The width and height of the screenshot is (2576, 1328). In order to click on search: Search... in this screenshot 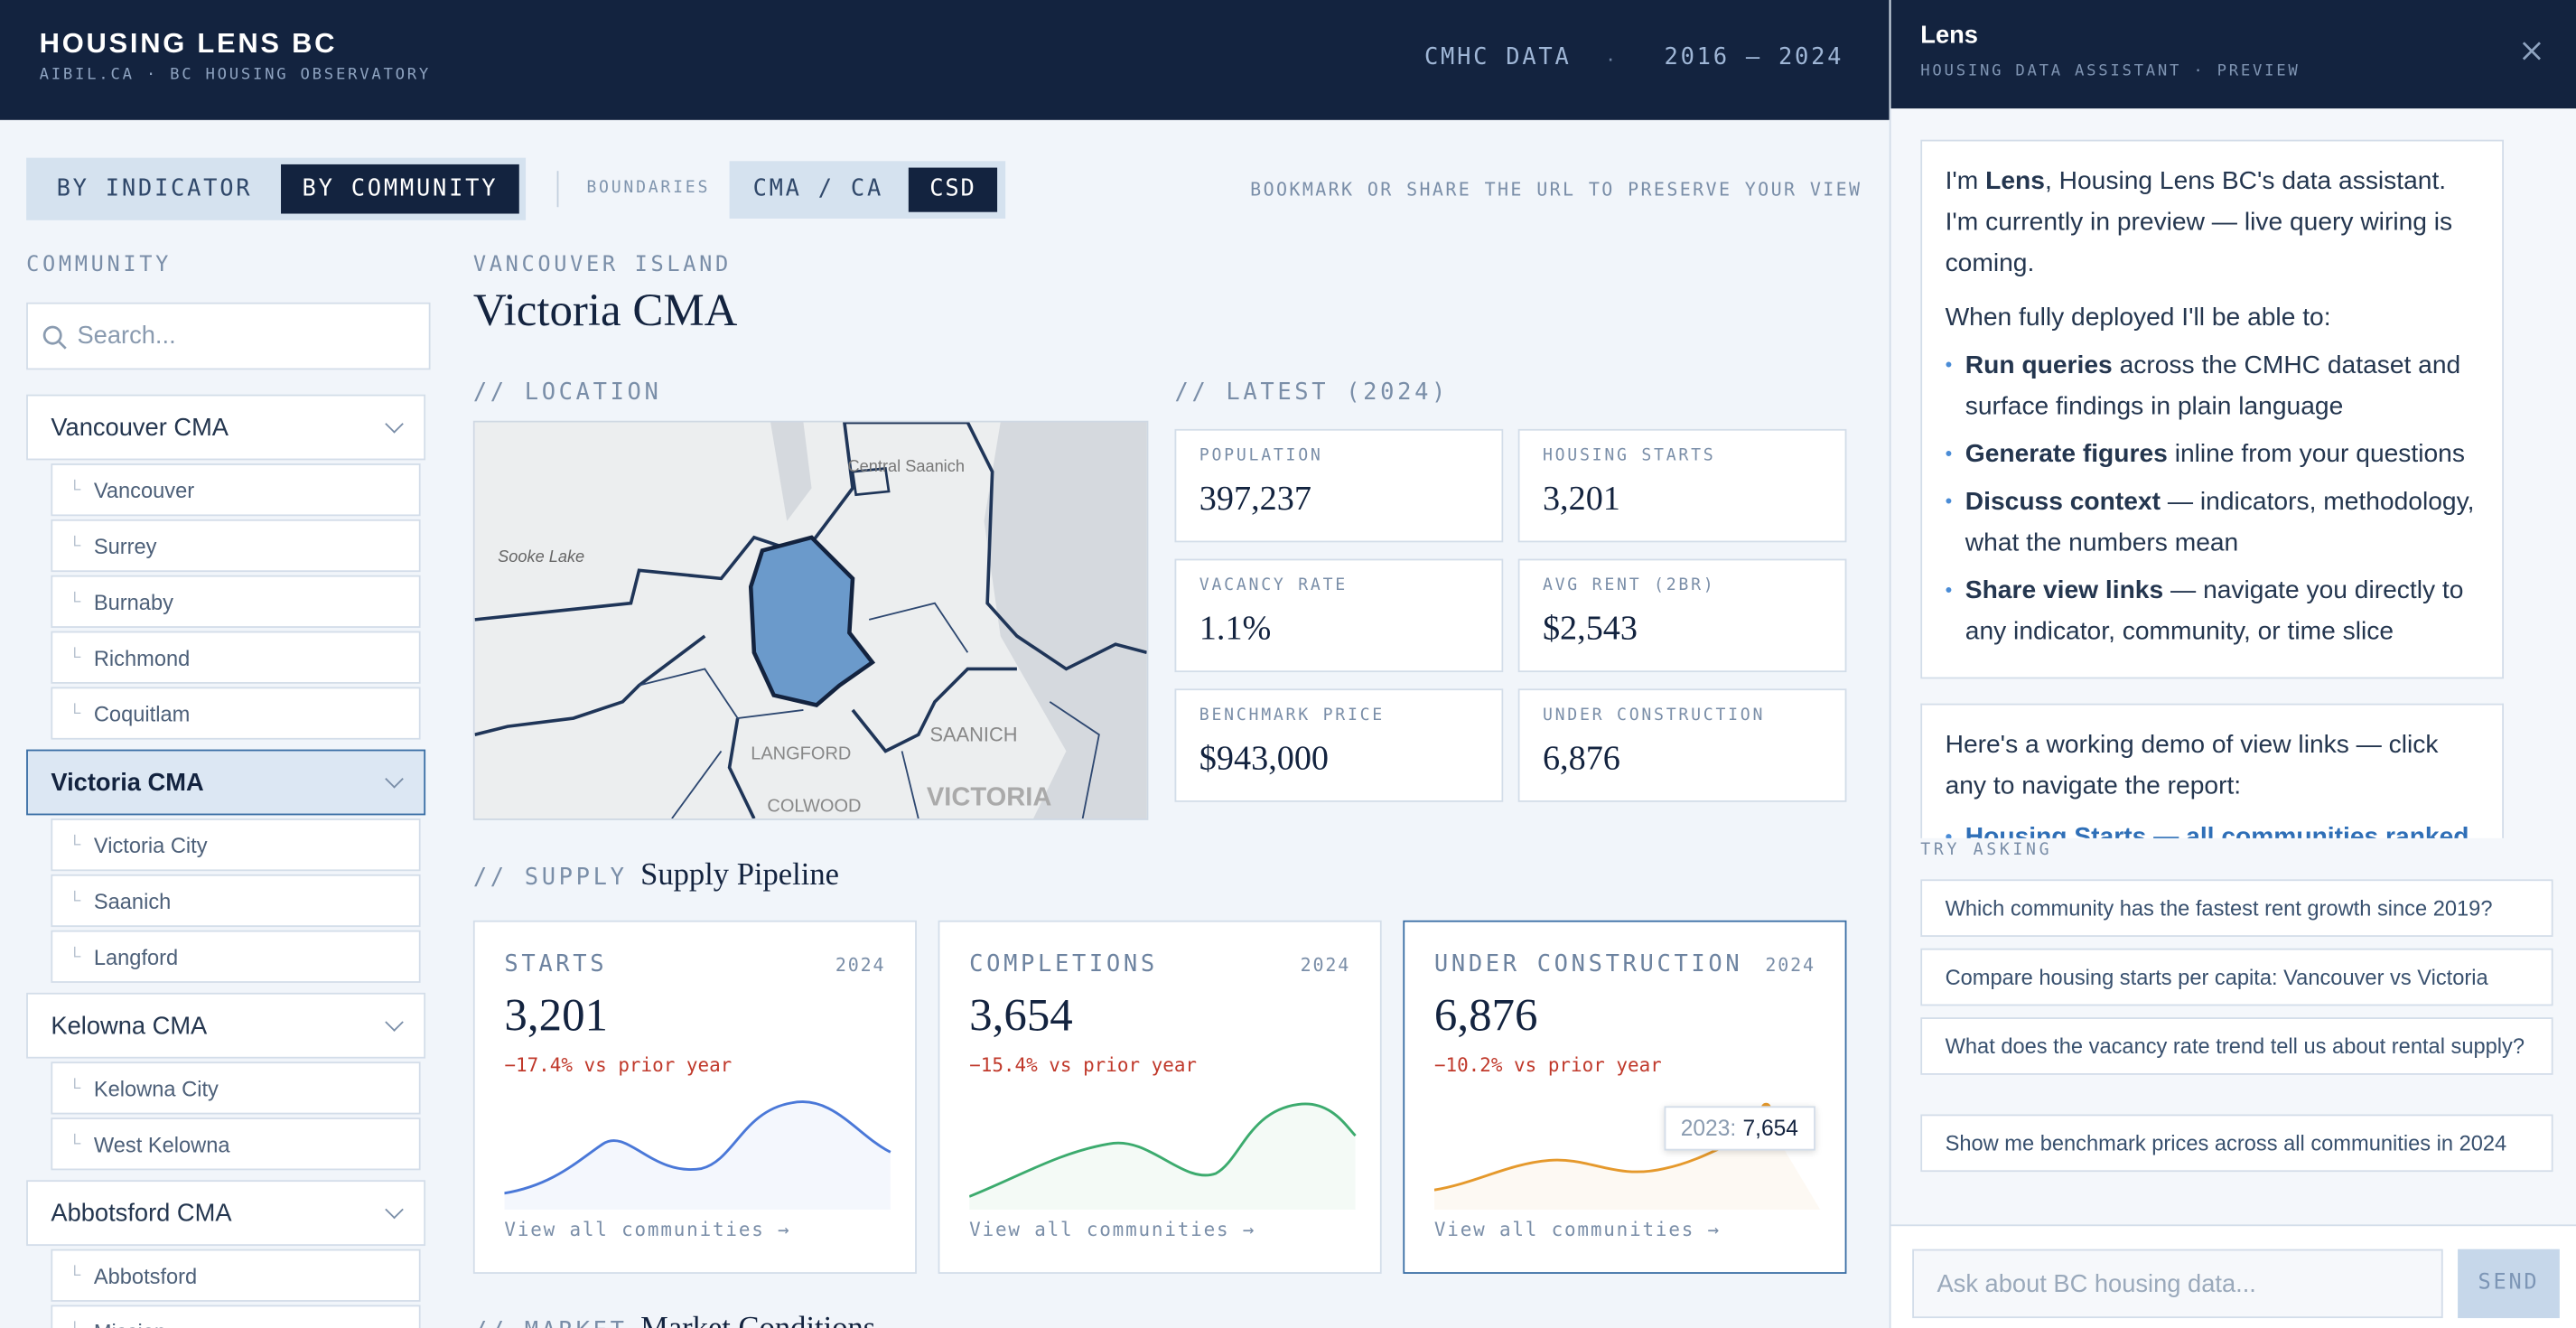, I will do `click(228, 336)`.